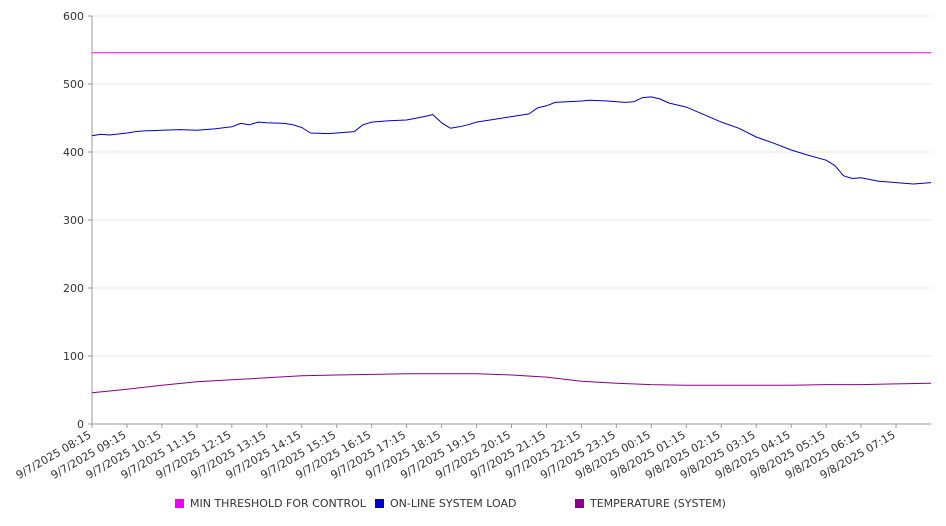  What do you see at coordinates (73, 356) in the screenshot?
I see `y-tick-label: 100` at bounding box center [73, 356].